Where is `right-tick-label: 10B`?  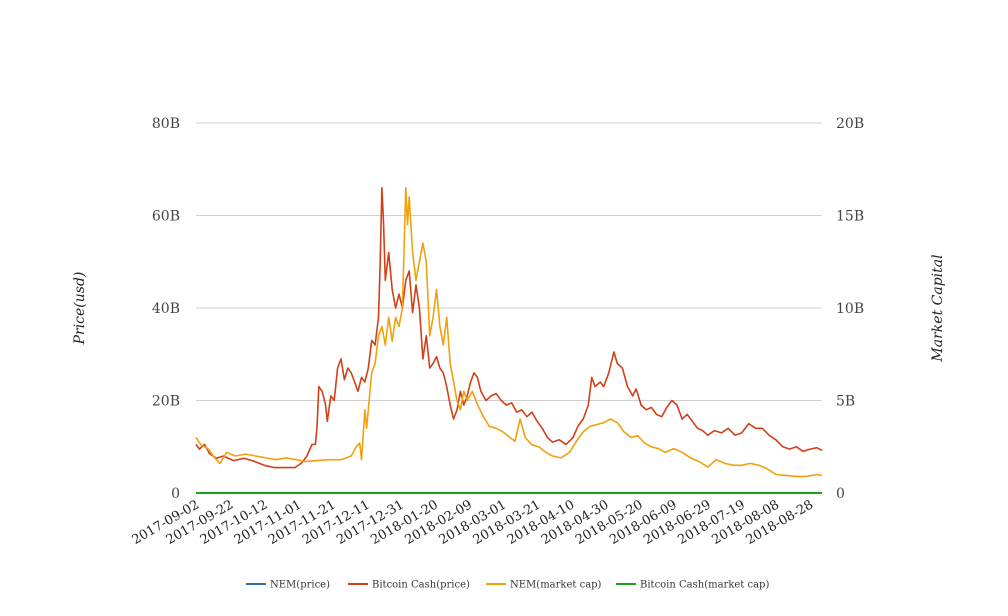
right-tick-label: 10B is located at coordinates (850, 309).